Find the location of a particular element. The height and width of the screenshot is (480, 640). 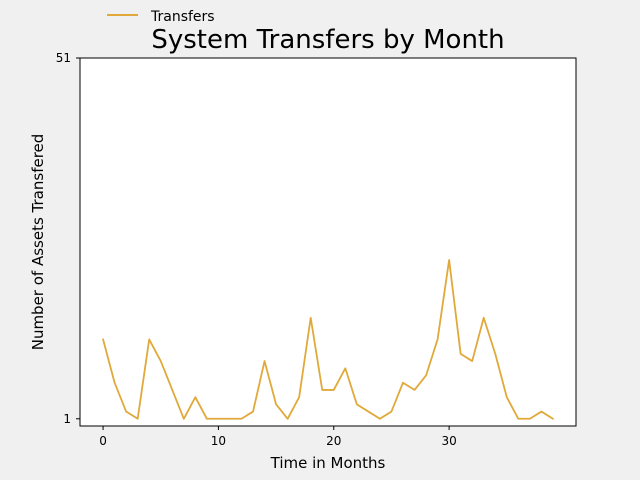

y-tick-label: 1 is located at coordinates (67, 419).